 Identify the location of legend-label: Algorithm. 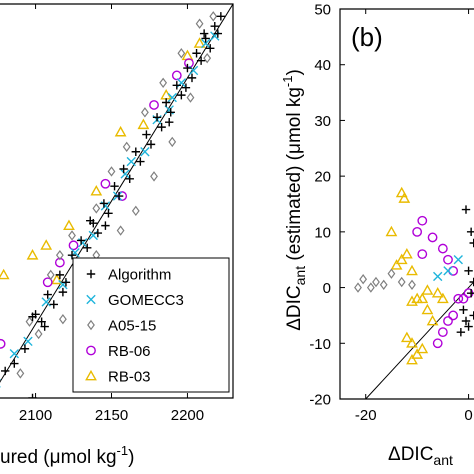
(139, 275).